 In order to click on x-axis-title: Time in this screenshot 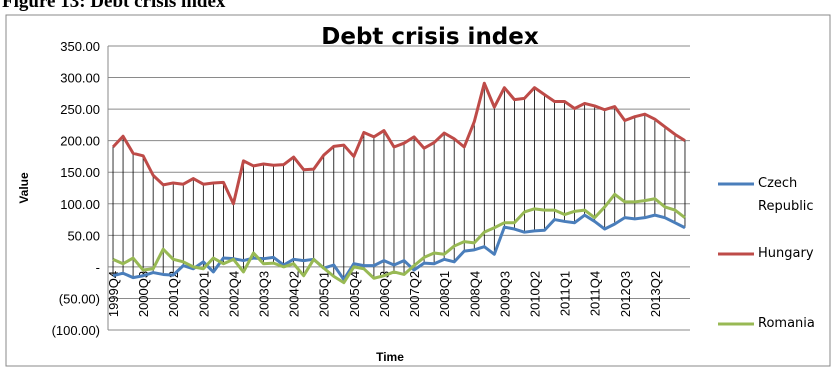, I will do `click(390, 357)`.